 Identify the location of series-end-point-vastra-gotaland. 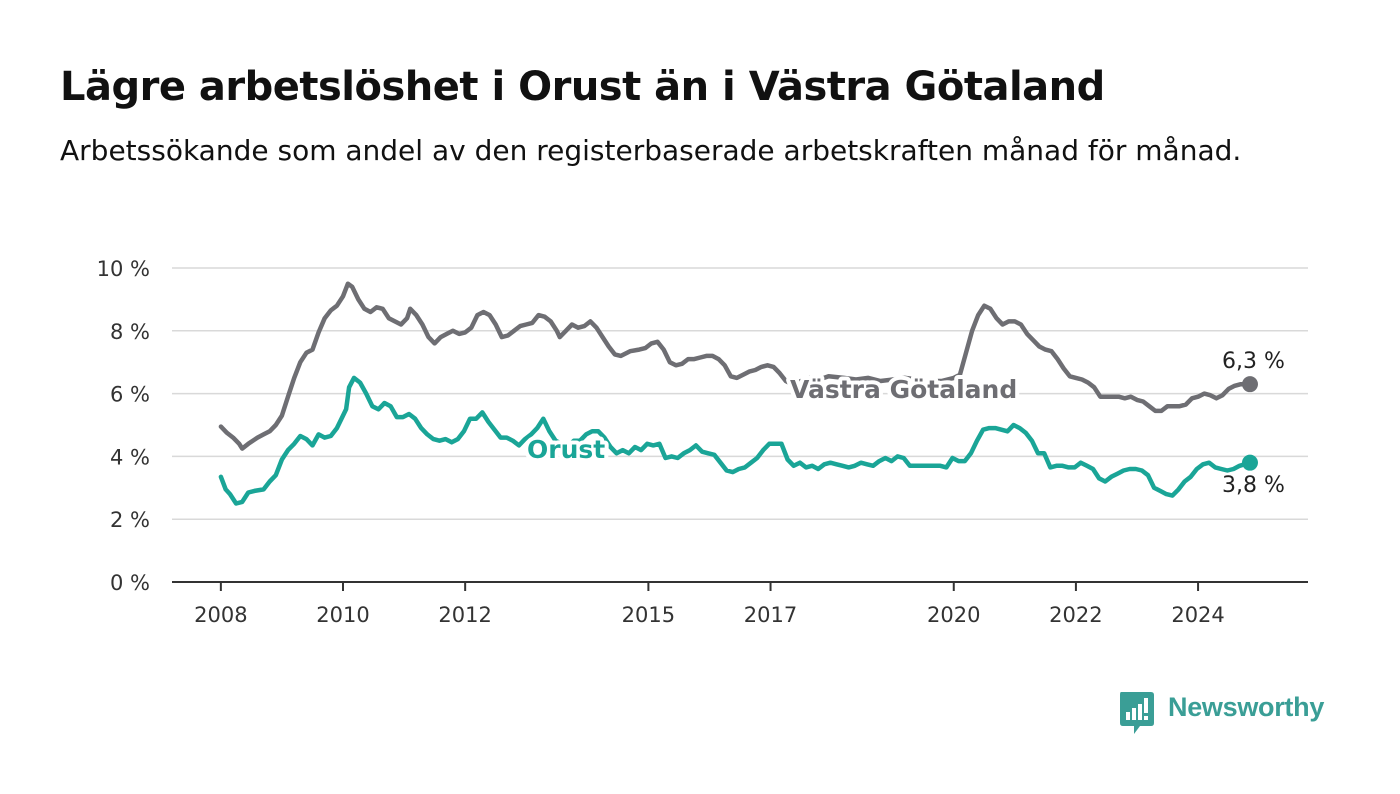
(1249, 384).